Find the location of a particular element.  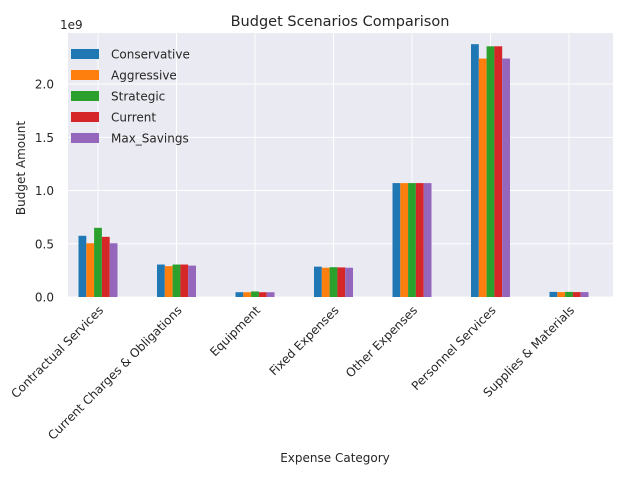

legend-label: Strategic is located at coordinates (138, 97).